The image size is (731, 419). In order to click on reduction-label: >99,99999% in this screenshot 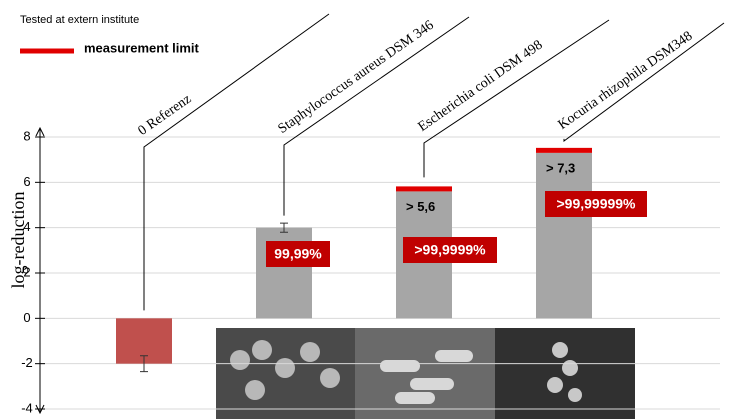, I will do `click(596, 204)`.